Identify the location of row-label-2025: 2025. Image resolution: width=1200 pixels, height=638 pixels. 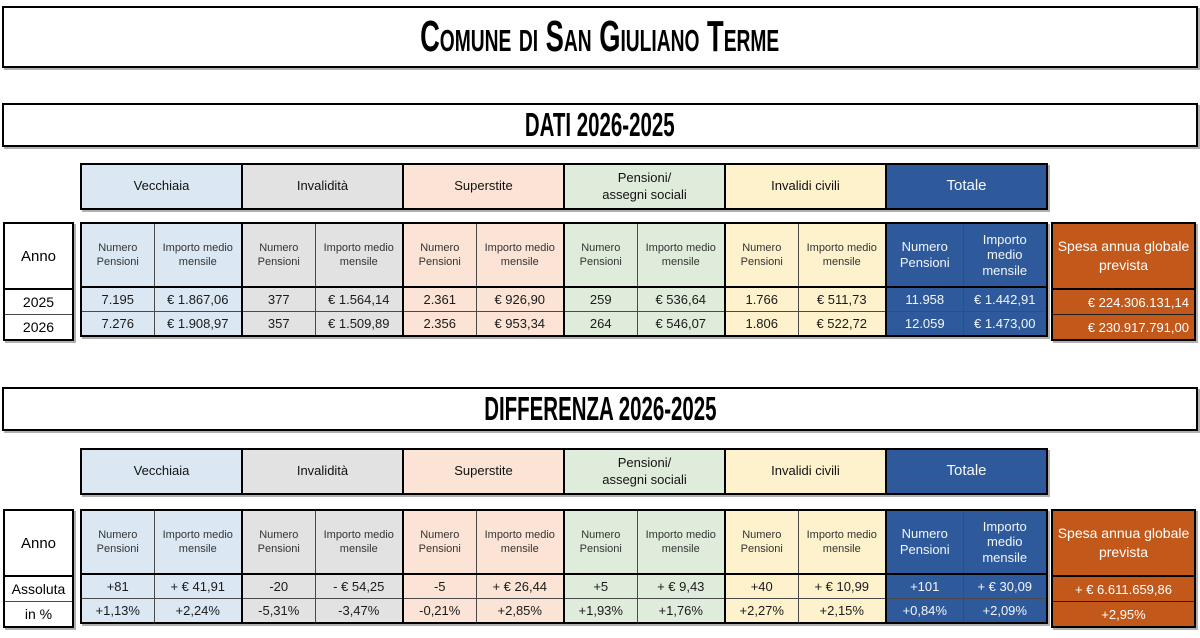
(38, 302).